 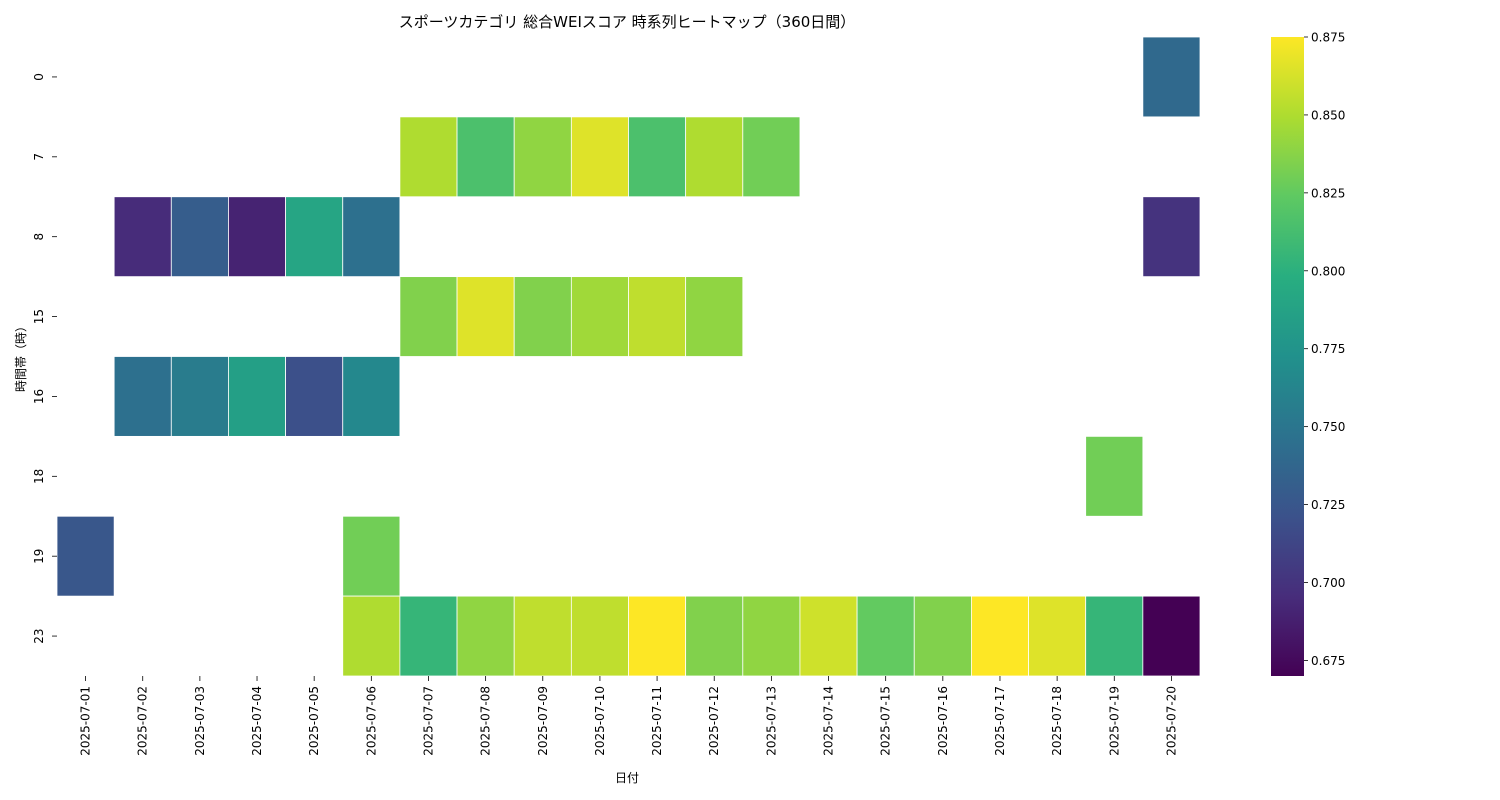 I want to click on colorbar-tick-label: 0.800, so click(x=1328, y=271).